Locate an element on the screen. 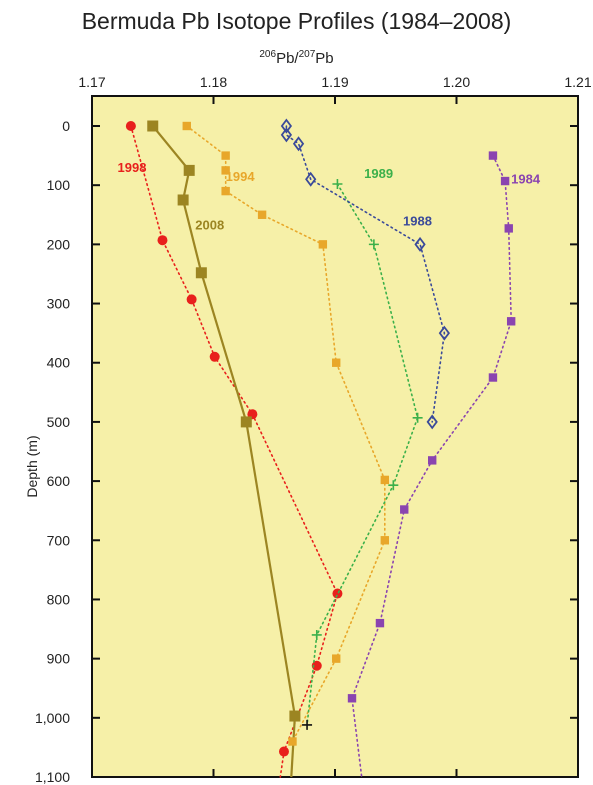 The height and width of the screenshot is (785, 593). y-tick-label: 500 is located at coordinates (59, 422).